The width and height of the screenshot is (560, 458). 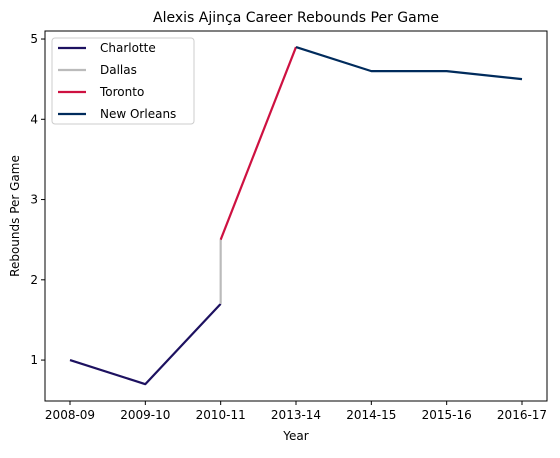 What do you see at coordinates (522, 415) in the screenshot?
I see `x-tick-label: 2016-17` at bounding box center [522, 415].